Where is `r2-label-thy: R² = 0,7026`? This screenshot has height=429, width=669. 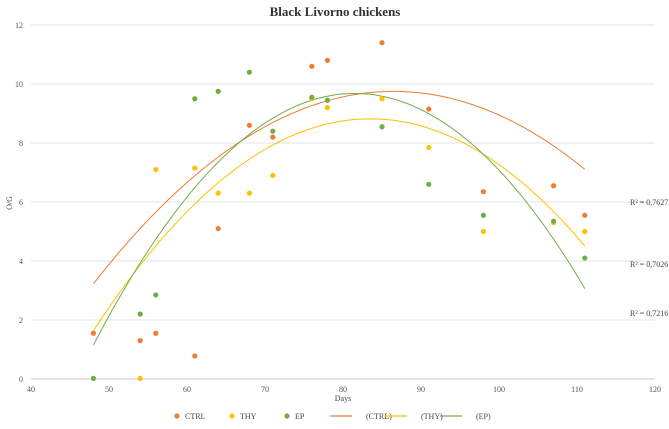
r2-label-thy: R² = 0,7026 is located at coordinates (649, 264).